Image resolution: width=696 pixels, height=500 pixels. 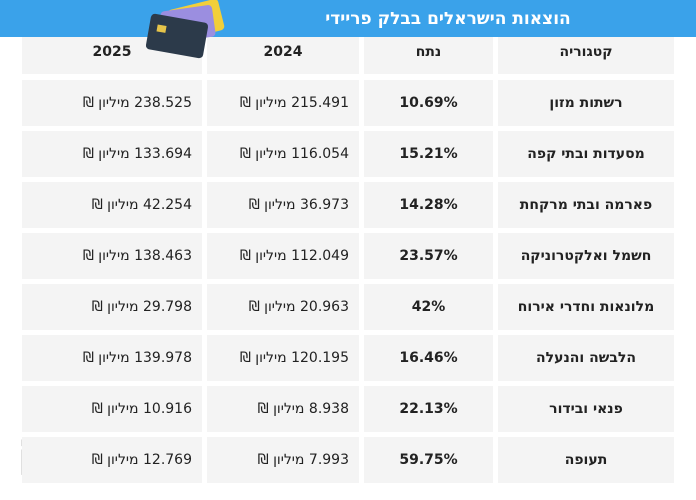 I want to click on value-cell: 7.993 מיליון ₪, so click(x=283, y=460).